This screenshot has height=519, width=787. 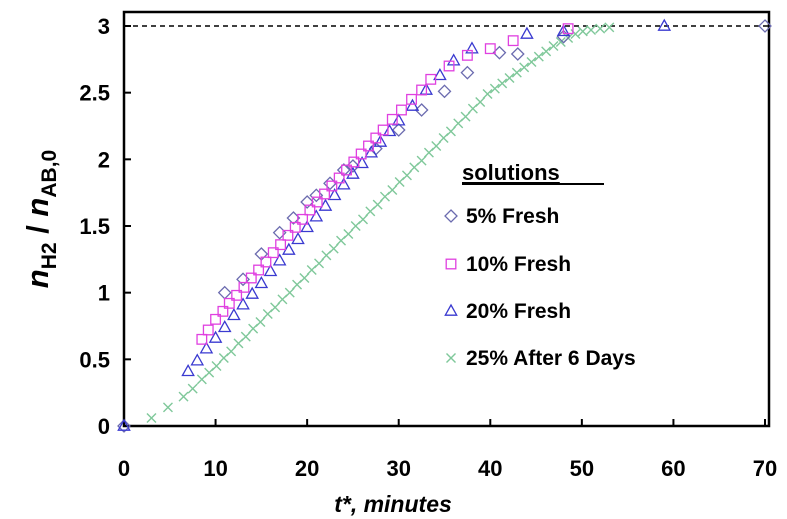 I want to click on y-tick-label: 2, so click(x=104, y=159).